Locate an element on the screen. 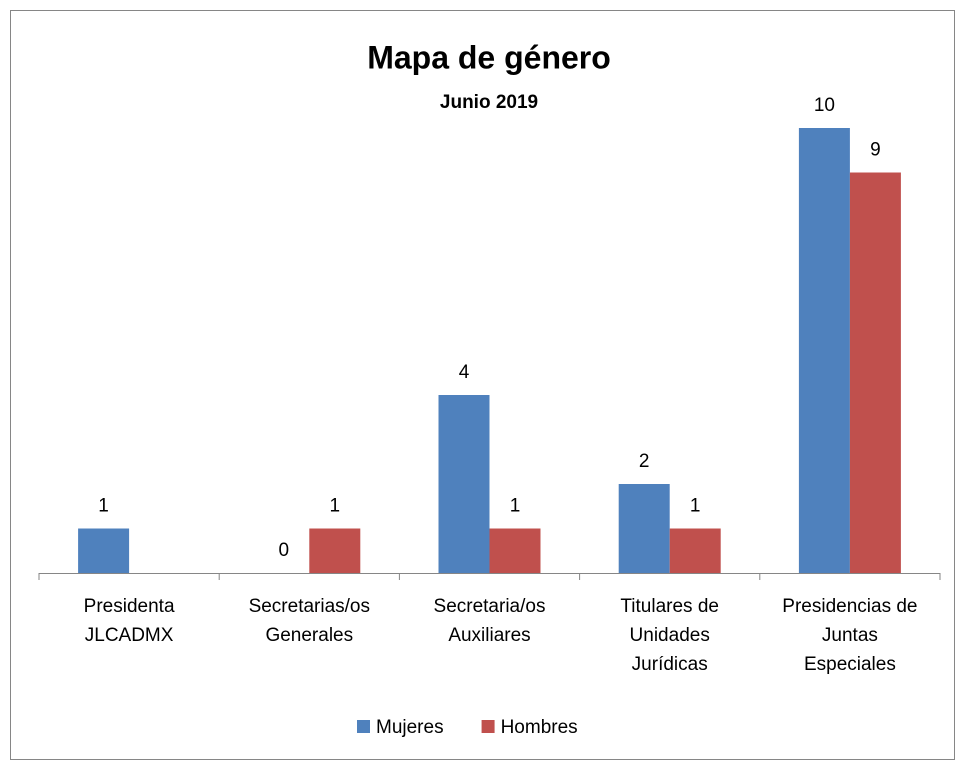 The image size is (956, 761). x-tick-label: Secretarias/os Generales is located at coordinates (309, 621).